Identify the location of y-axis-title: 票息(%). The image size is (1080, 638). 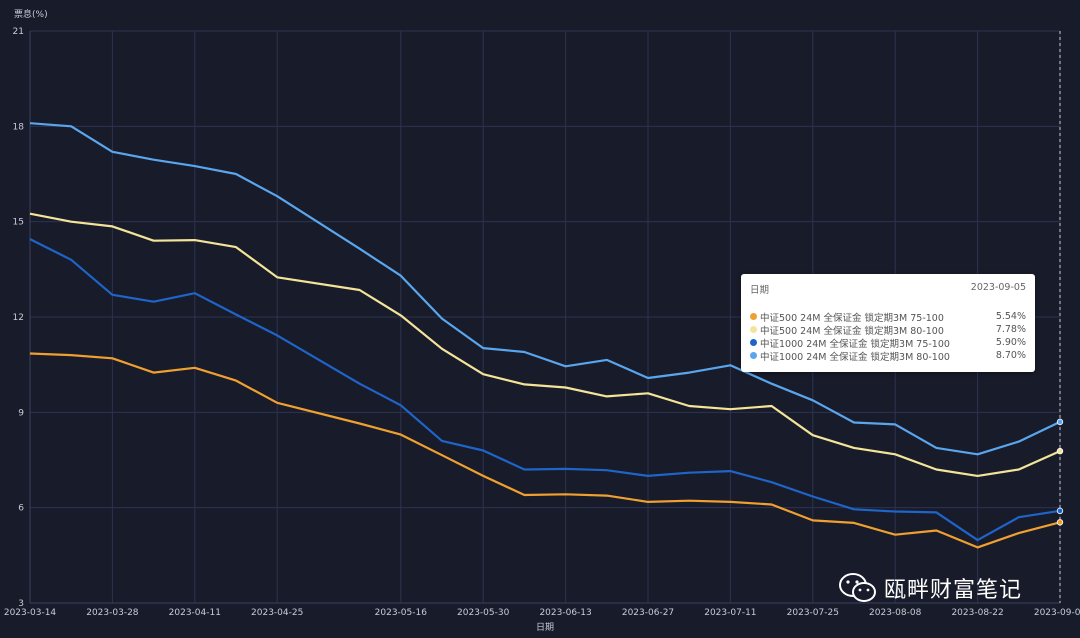
(31, 14).